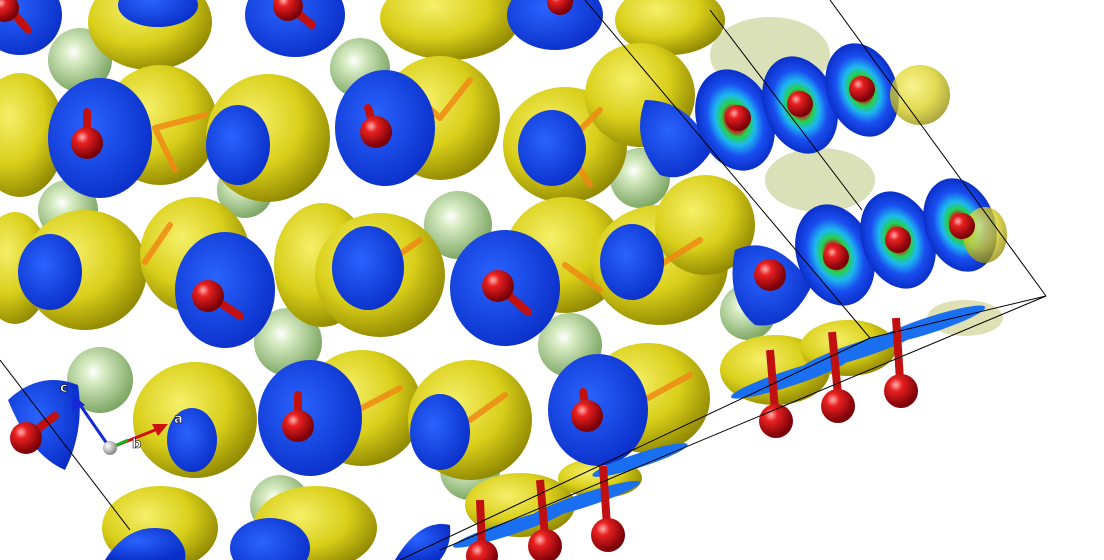 Image resolution: width=1104 pixels, height=560 pixels. Describe the element at coordinates (64, 388) in the screenshot. I see `c-axis-label: c` at that location.